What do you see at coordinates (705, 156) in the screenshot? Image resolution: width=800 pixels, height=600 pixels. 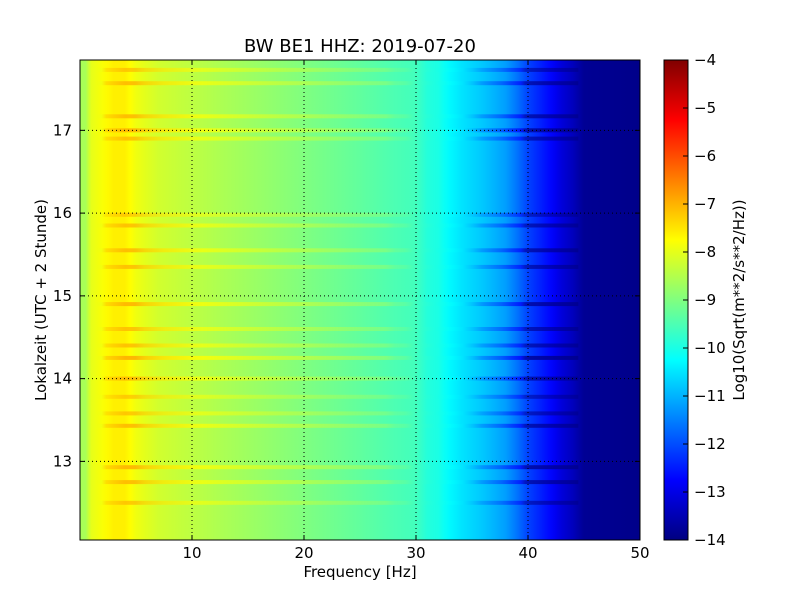 I see `colorbar-tick-label: −6` at bounding box center [705, 156].